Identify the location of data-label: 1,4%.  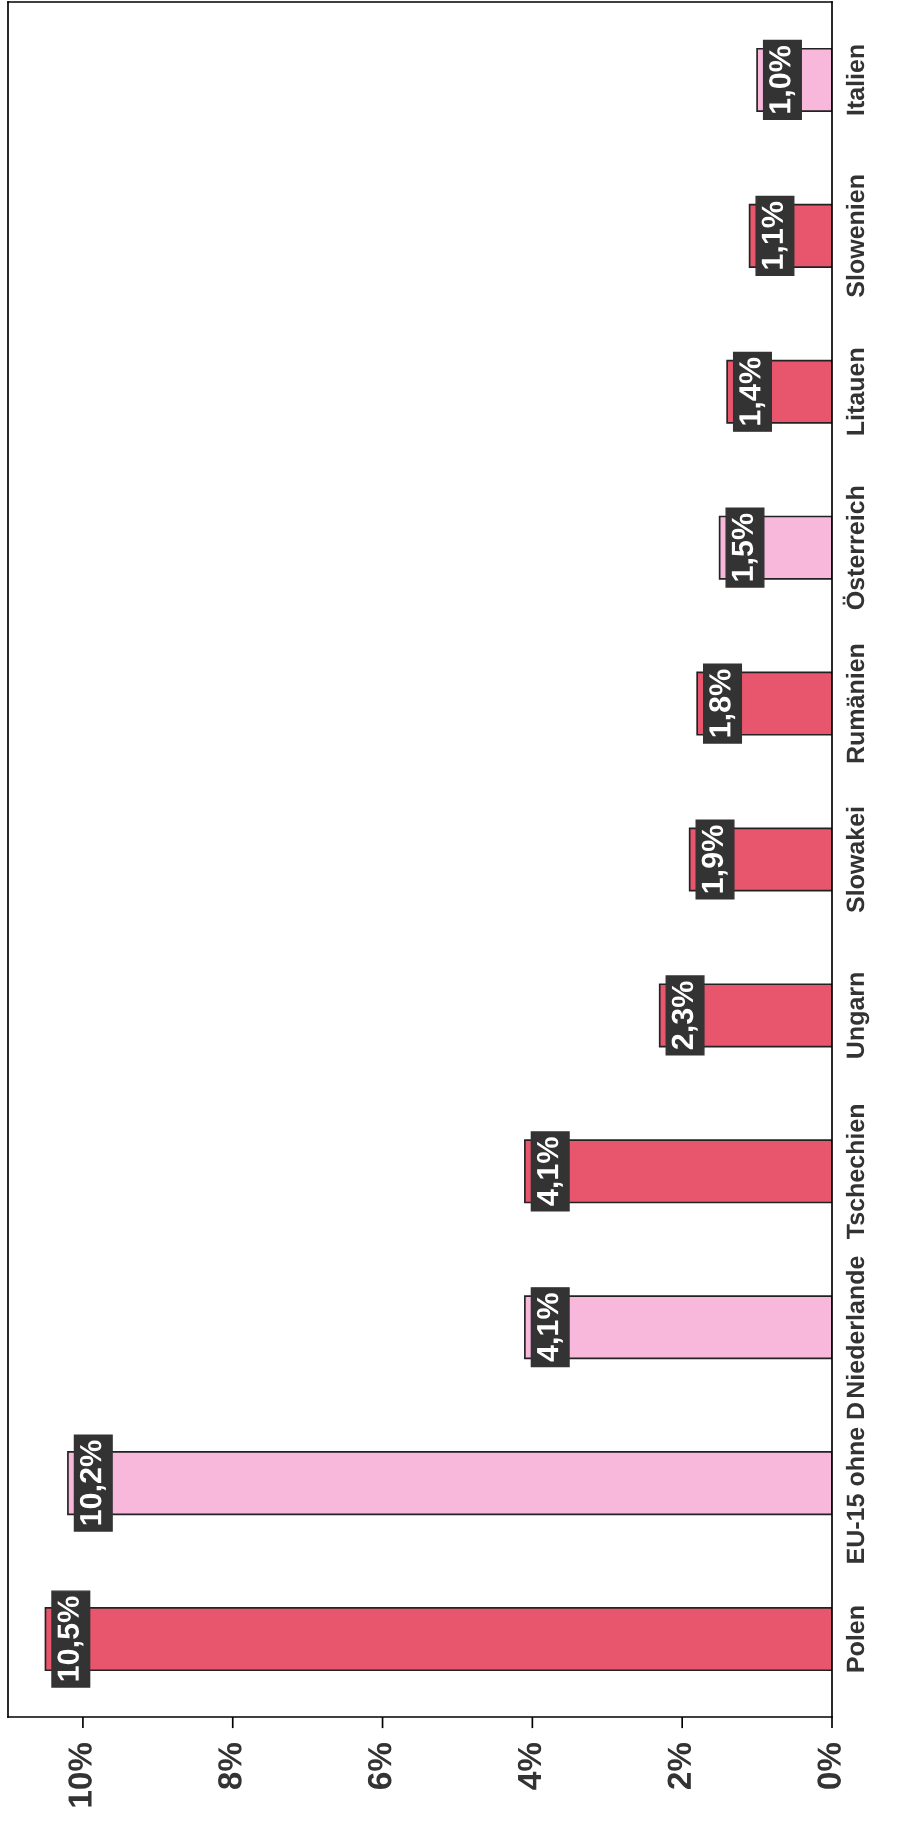
(752, 391).